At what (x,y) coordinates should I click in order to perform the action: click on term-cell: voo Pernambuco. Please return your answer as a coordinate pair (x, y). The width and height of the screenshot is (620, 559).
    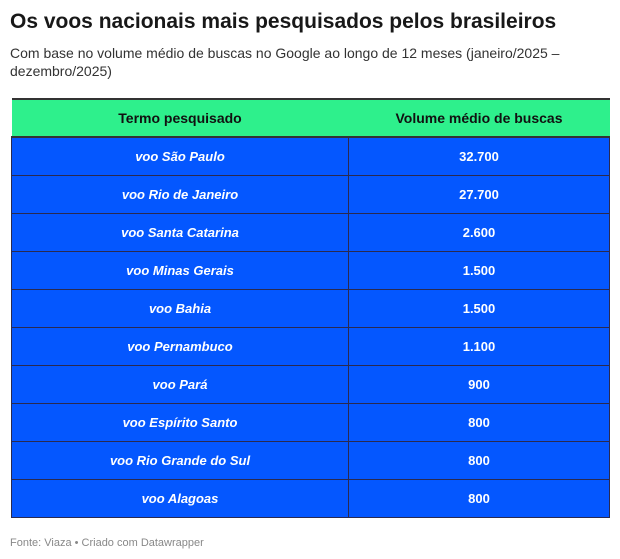
    Looking at the image, I should click on (180, 346).